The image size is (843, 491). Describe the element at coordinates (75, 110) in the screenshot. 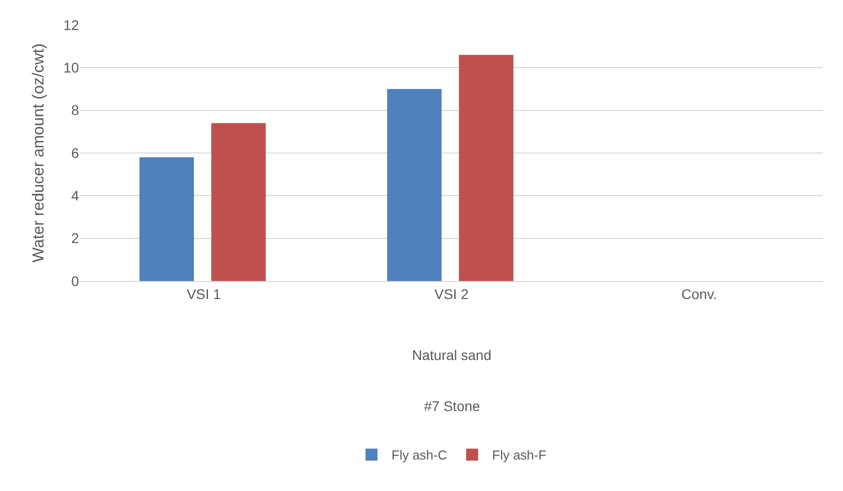

I see `y-tick-label: 8` at that location.